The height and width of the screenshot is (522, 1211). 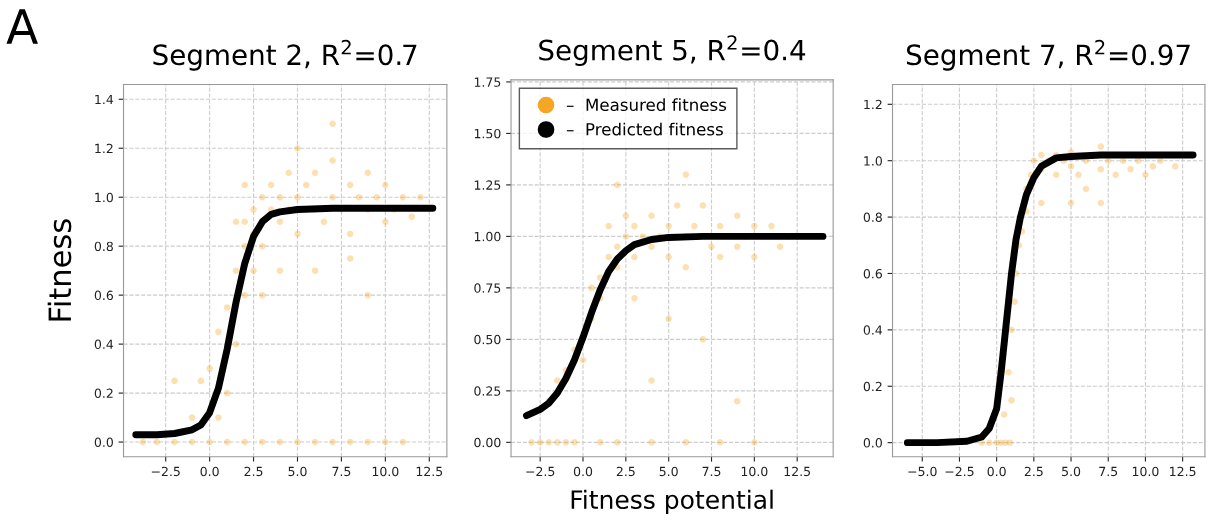 What do you see at coordinates (487, 288) in the screenshot?
I see `y-tick-label: 0.75` at bounding box center [487, 288].